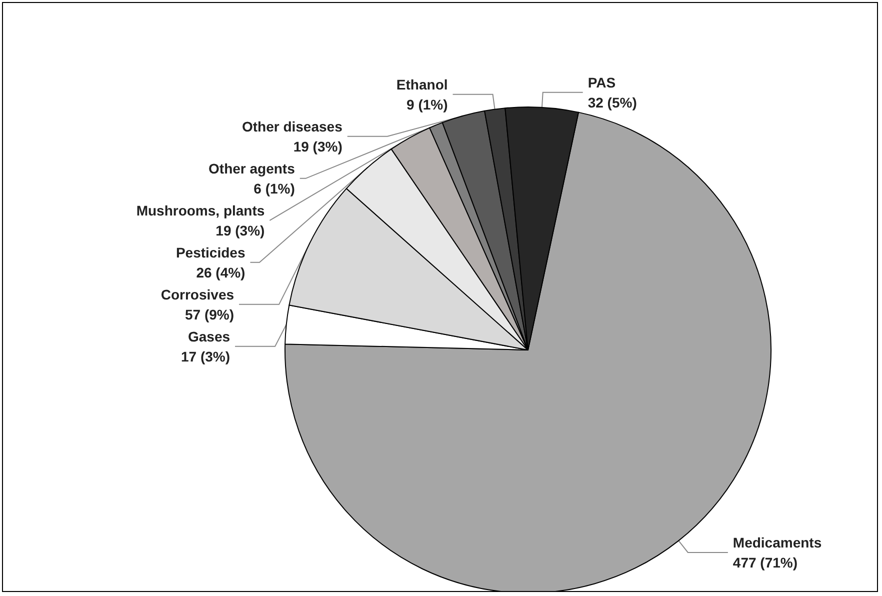 The image size is (882, 596). I want to click on data-label: 6 (1%), so click(274, 188).